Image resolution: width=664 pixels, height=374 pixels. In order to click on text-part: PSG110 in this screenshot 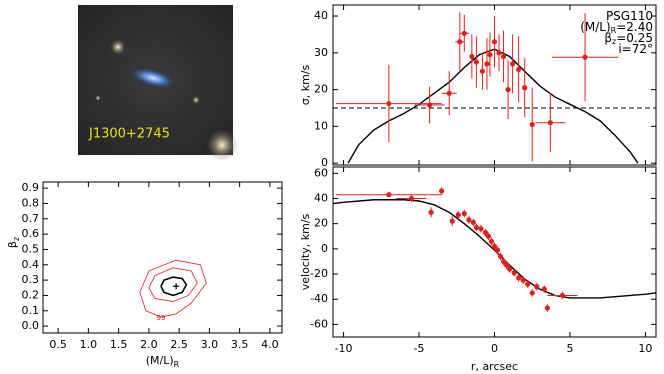, I will do `click(629, 16)`.